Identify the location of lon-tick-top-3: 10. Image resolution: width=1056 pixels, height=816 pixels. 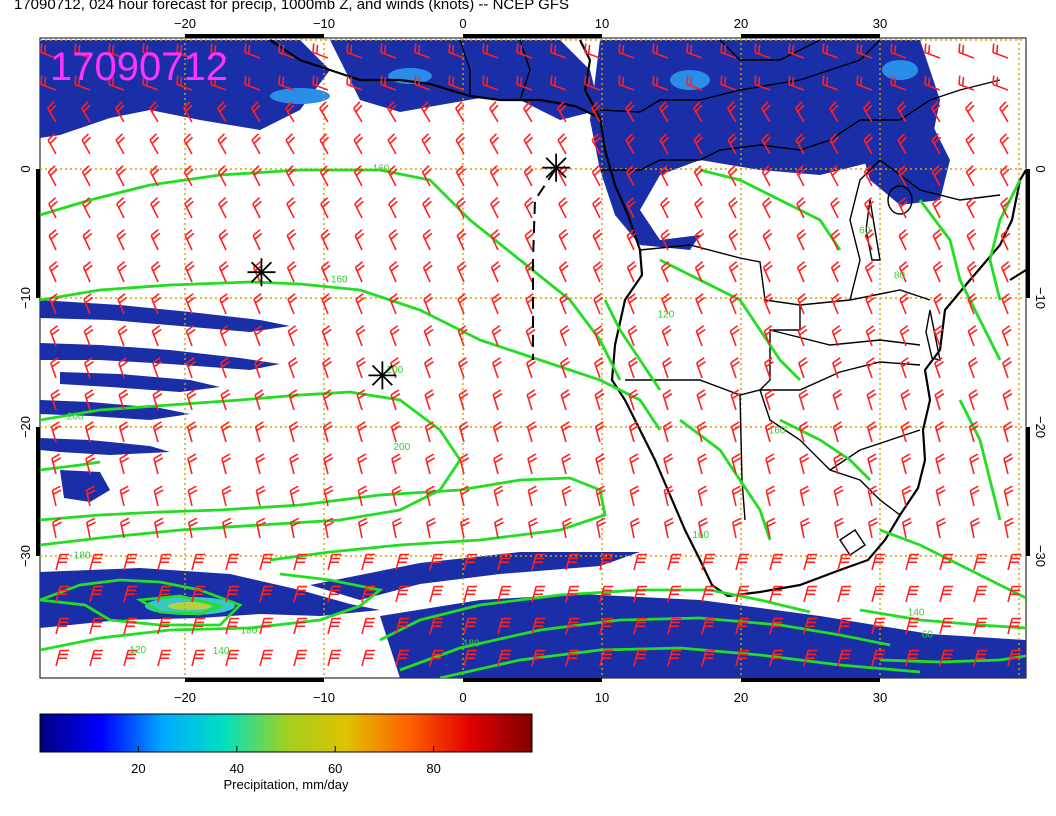
(602, 23).